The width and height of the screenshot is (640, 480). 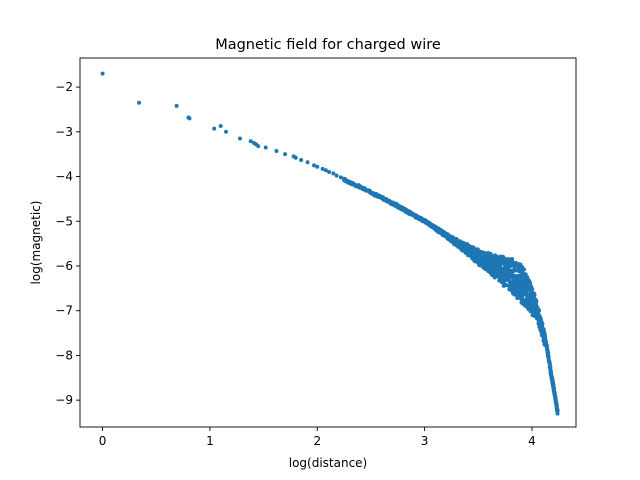 What do you see at coordinates (64, 177) in the screenshot?
I see `y-tick-label: −4` at bounding box center [64, 177].